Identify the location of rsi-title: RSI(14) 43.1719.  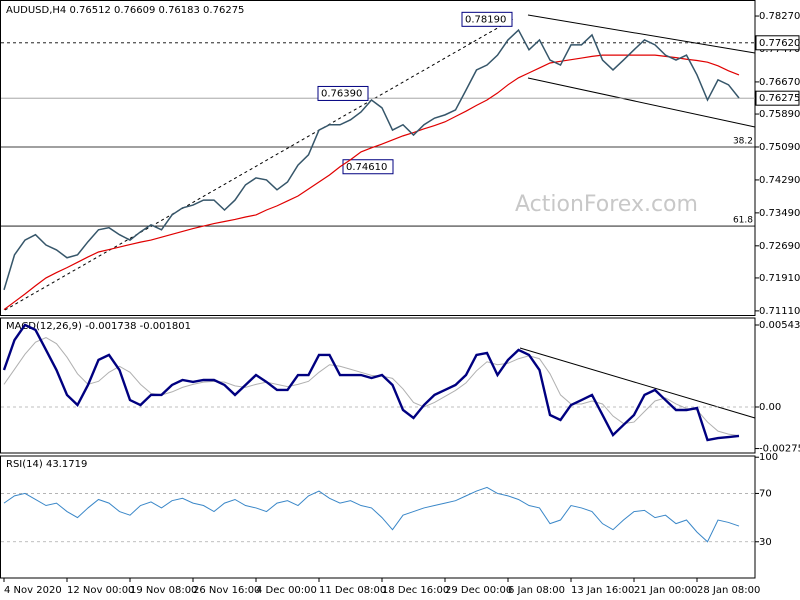
(46, 464).